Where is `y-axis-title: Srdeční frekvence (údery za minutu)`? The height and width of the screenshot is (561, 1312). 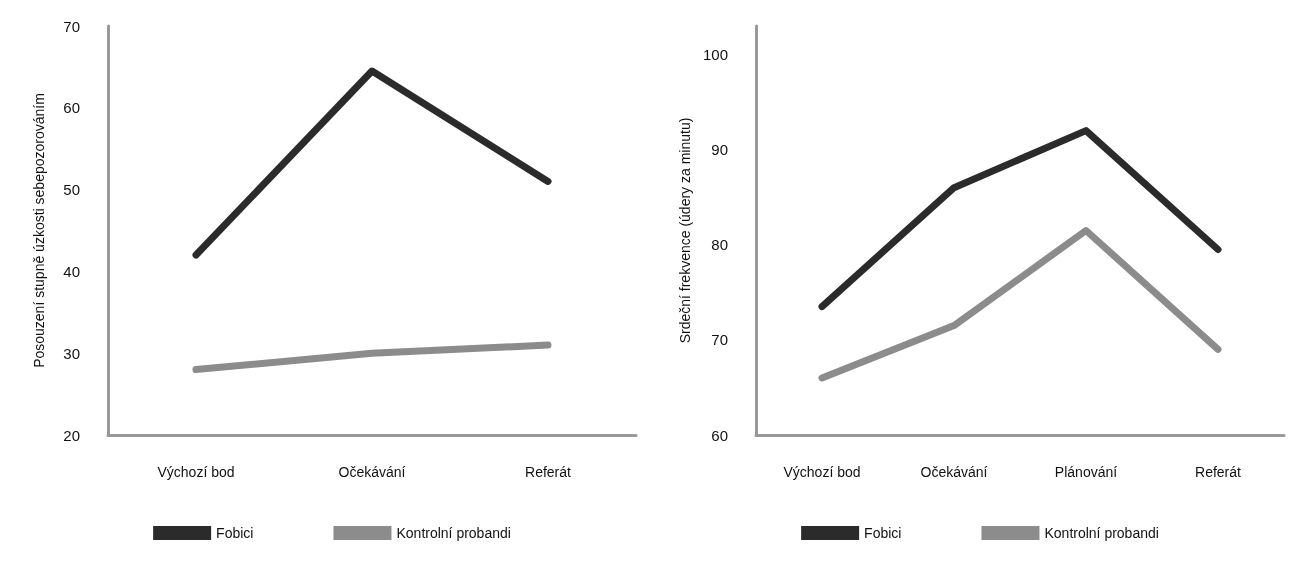 y-axis-title: Srdeční frekvence (údery za minutu) is located at coordinates (685, 230).